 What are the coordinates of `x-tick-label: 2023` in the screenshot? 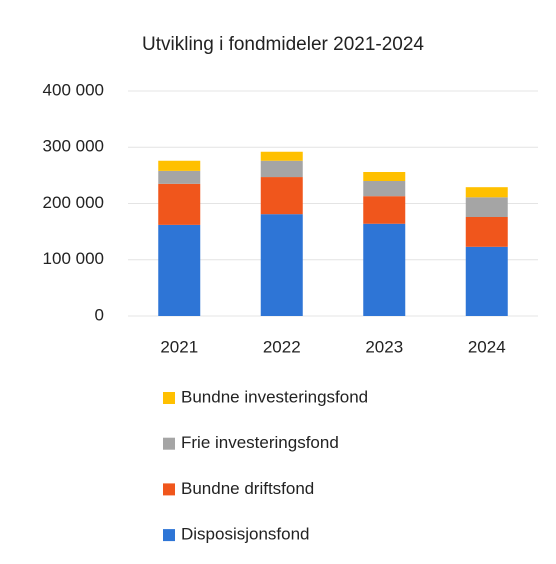 It's located at (384, 346).